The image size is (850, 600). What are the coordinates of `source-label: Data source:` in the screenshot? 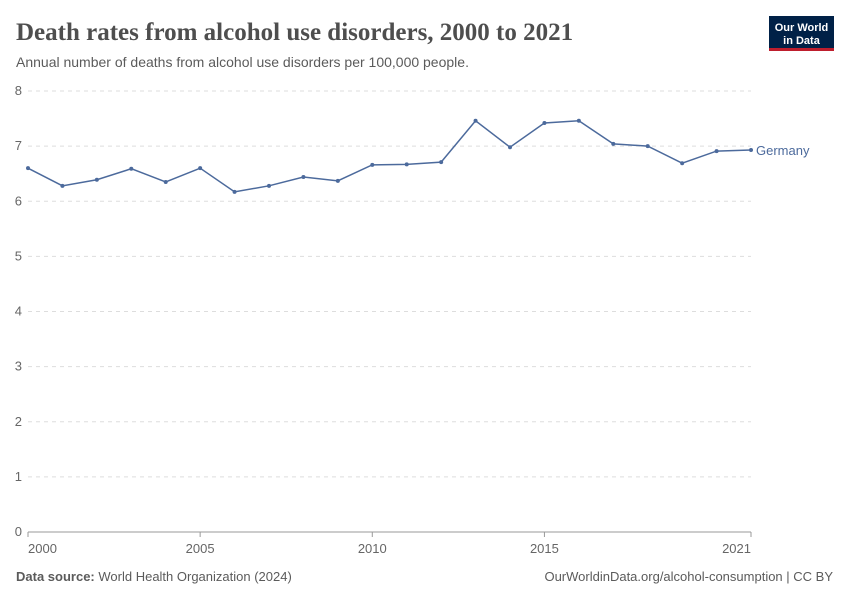 It's located at (55, 576).